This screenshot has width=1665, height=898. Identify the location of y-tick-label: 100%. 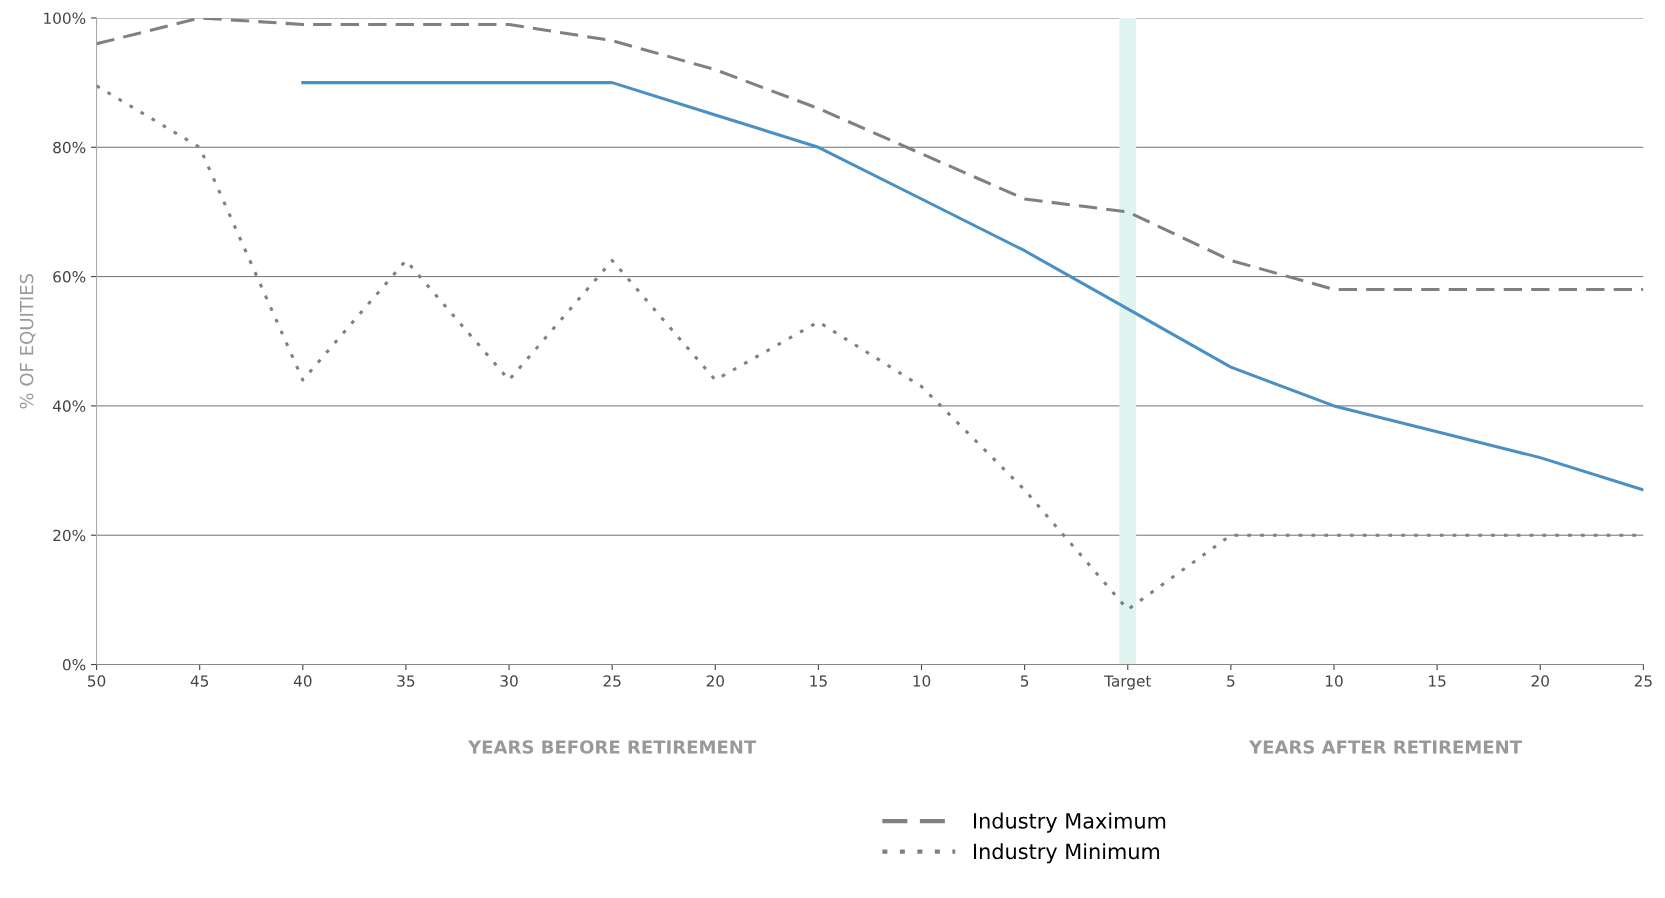
(65, 18).